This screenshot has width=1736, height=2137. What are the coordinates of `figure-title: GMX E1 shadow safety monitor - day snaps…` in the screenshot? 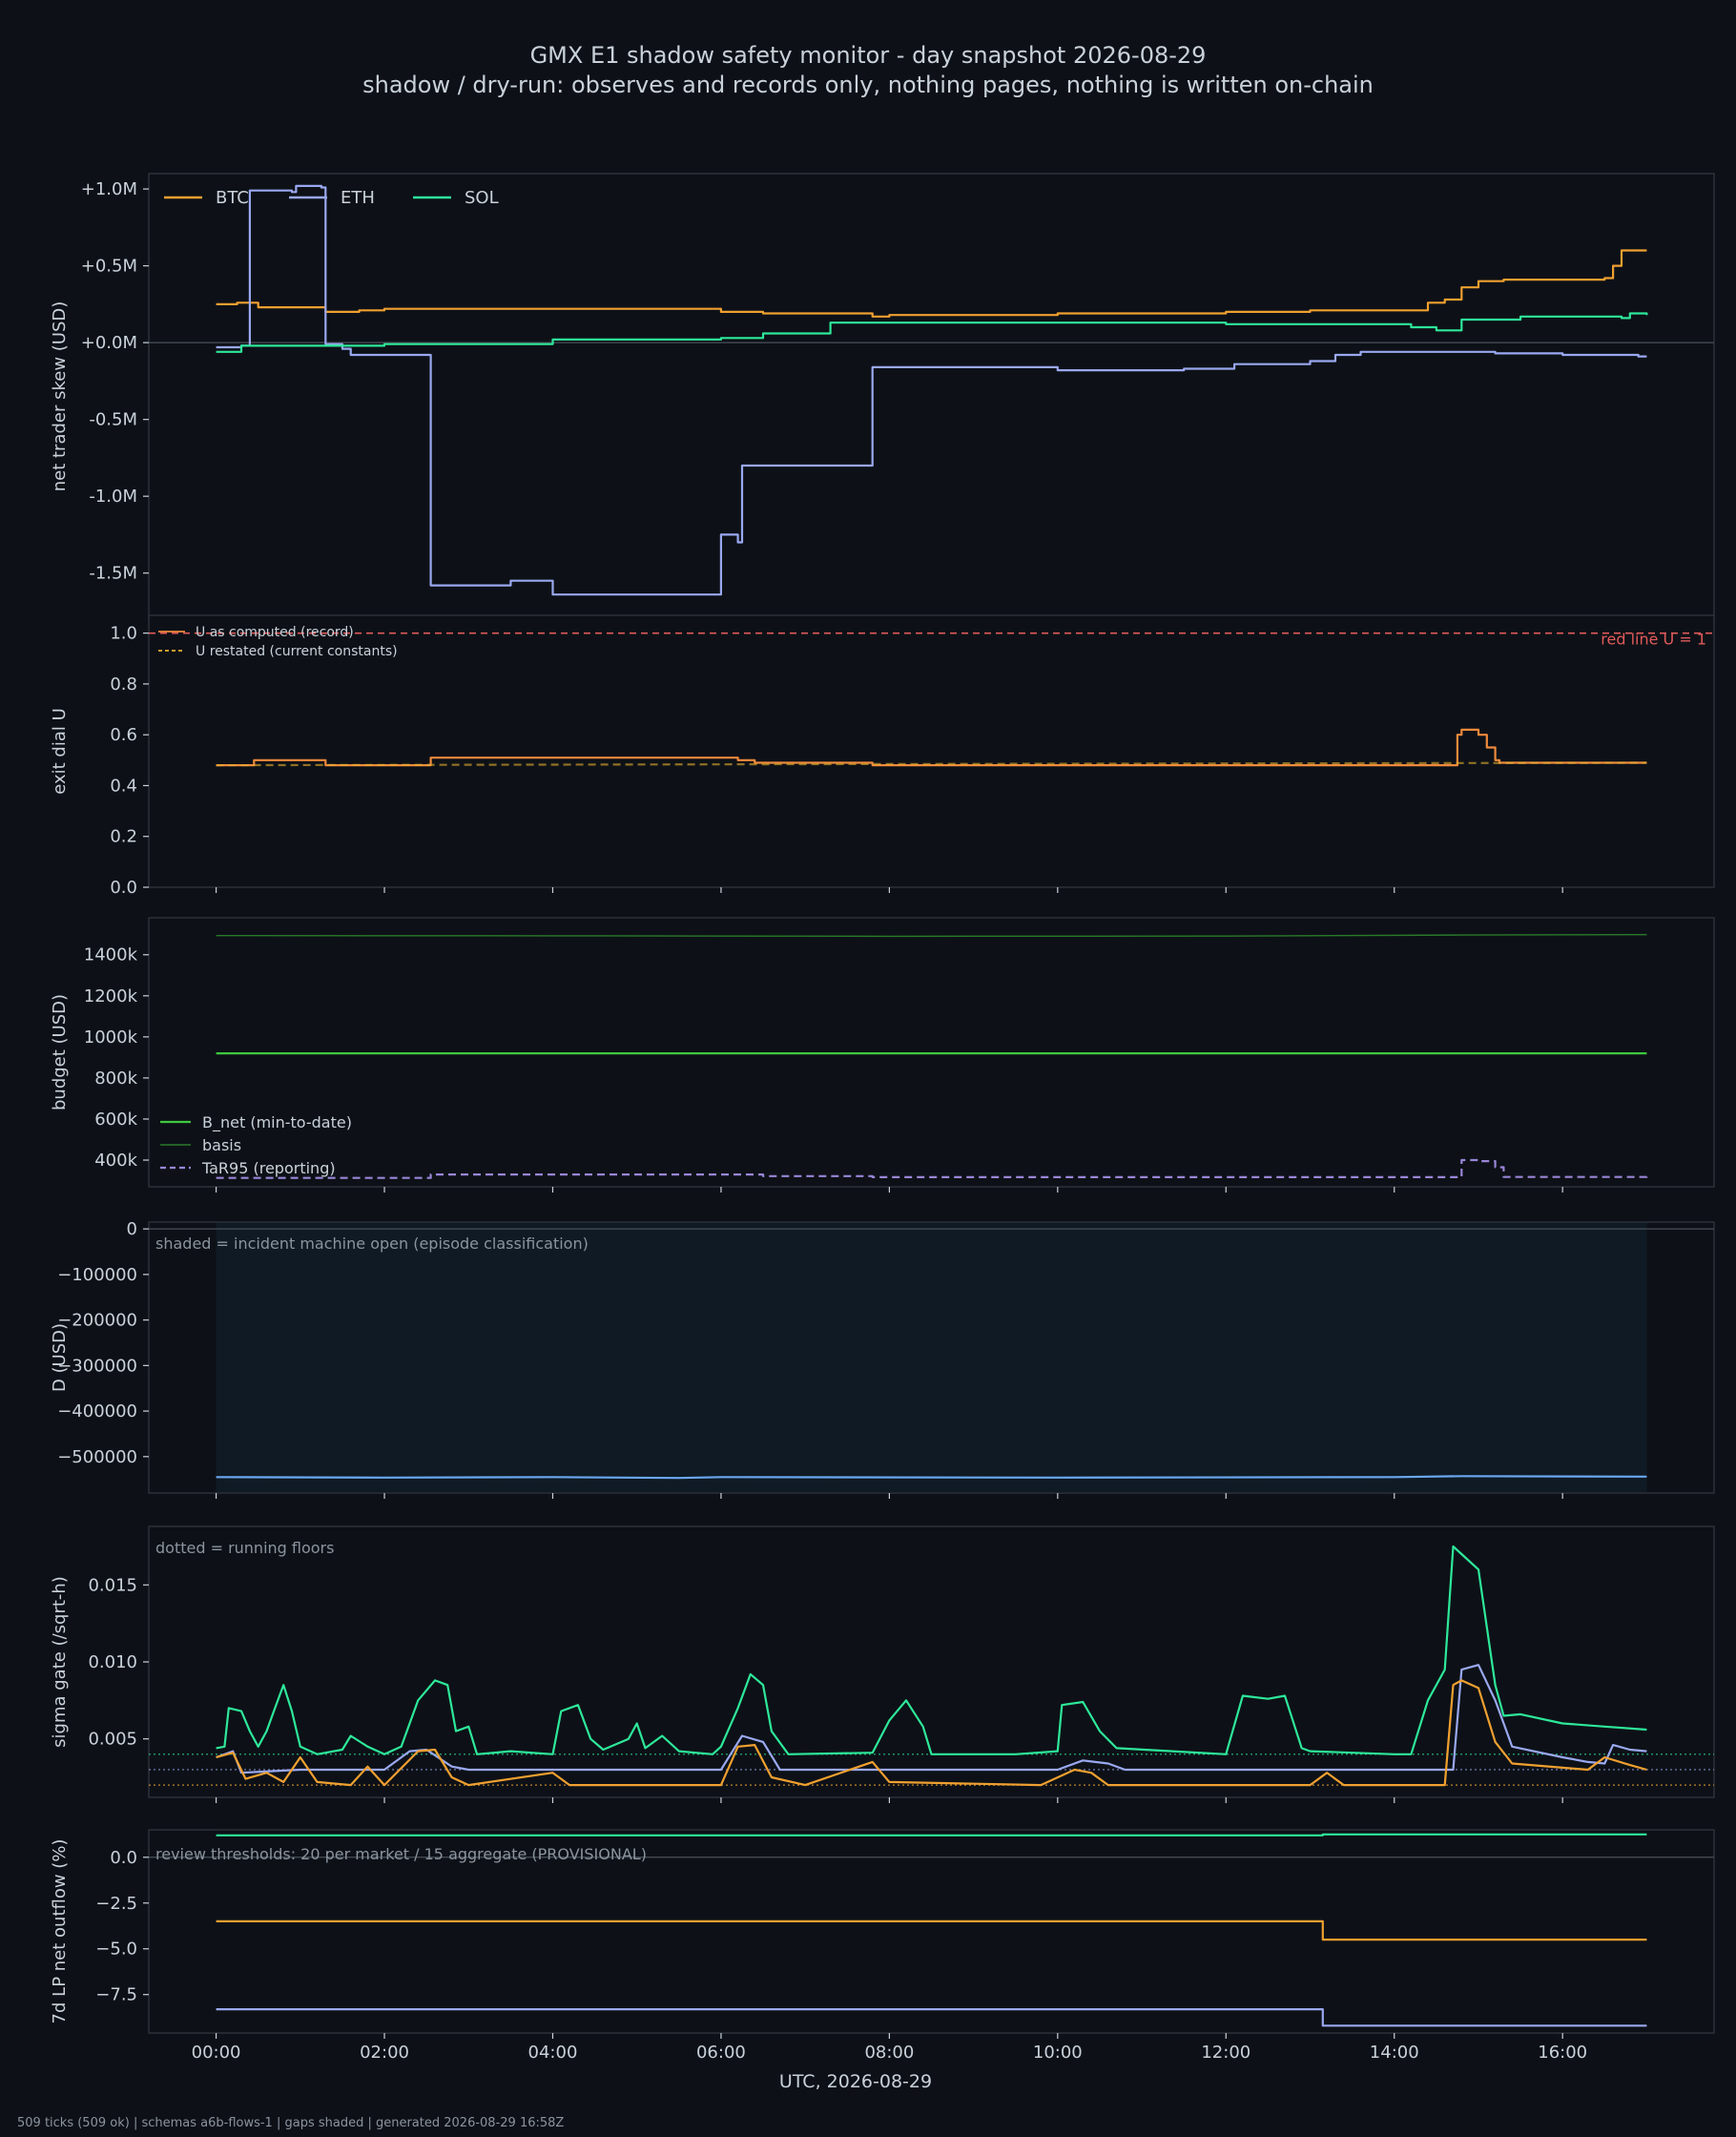 It's located at (868, 55).